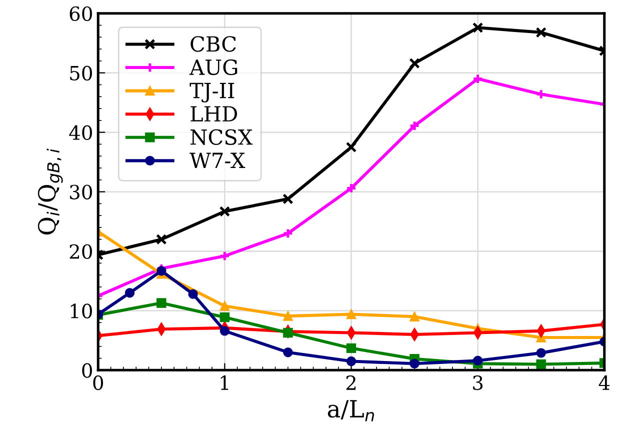 Image resolution: width=625 pixels, height=446 pixels. What do you see at coordinates (80, 132) in the screenshot?
I see `y-tick-label: 40` at bounding box center [80, 132].